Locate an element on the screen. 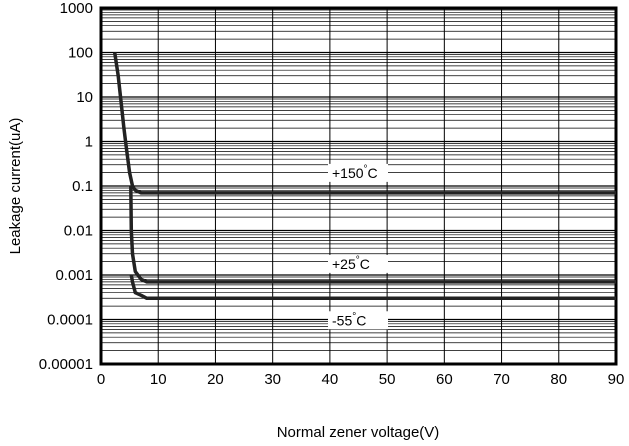 The width and height of the screenshot is (629, 446). x-tick-label: 20 is located at coordinates (215, 379).